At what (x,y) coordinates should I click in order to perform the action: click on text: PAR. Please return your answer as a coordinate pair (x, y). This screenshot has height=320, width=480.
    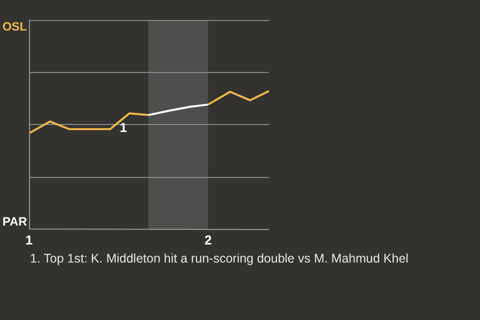
    Looking at the image, I should click on (15, 221).